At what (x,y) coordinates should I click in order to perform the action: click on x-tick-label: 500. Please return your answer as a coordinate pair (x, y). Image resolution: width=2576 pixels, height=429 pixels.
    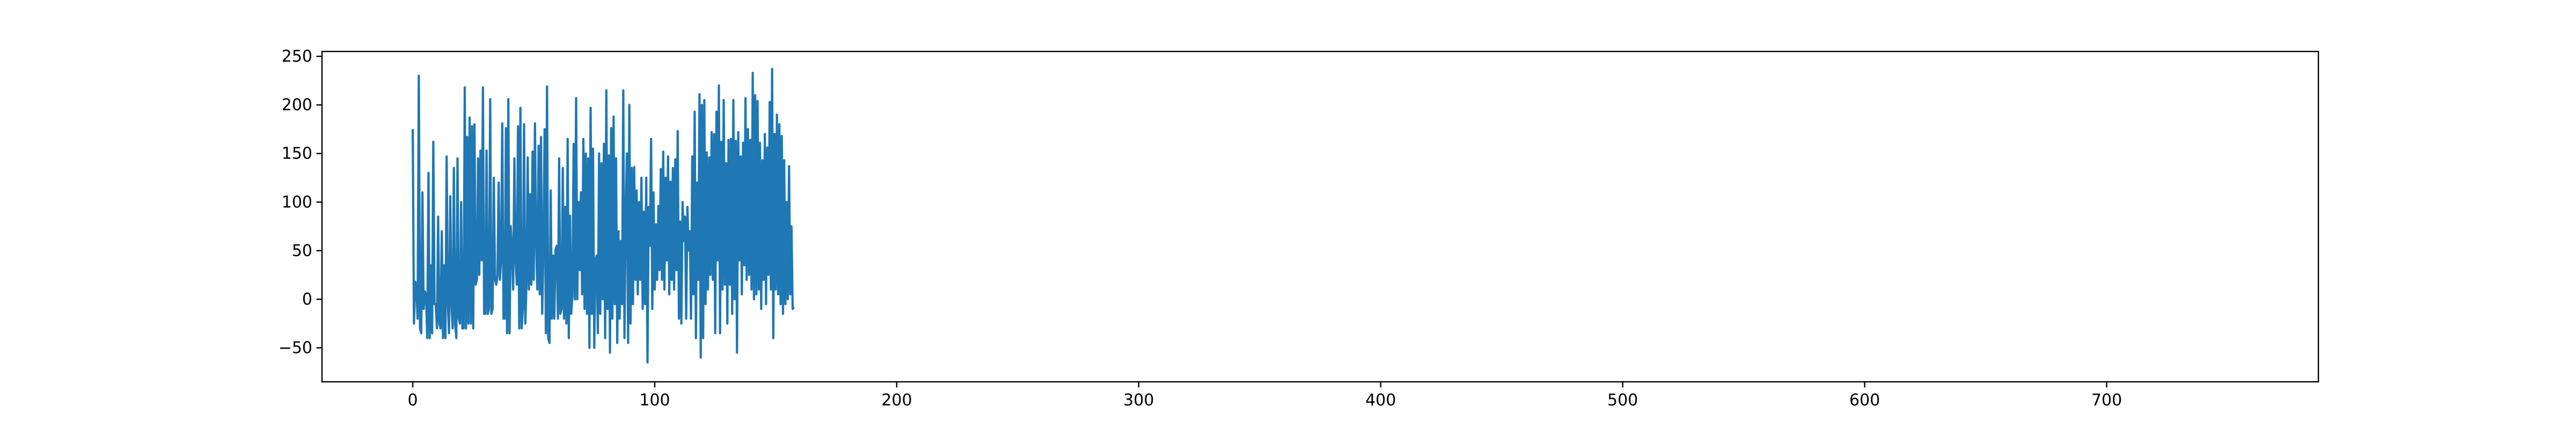
    Looking at the image, I should click on (1622, 400).